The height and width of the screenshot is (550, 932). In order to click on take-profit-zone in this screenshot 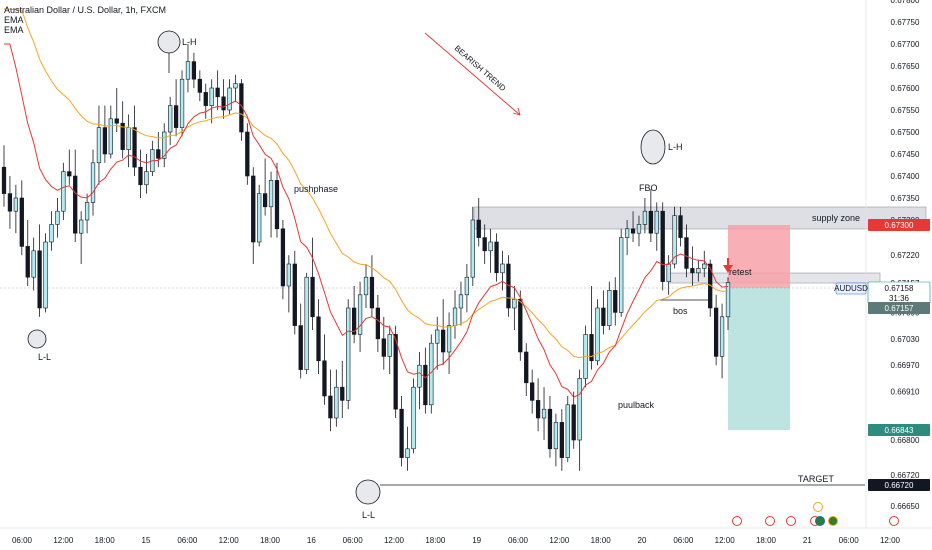, I will do `click(759, 359)`.